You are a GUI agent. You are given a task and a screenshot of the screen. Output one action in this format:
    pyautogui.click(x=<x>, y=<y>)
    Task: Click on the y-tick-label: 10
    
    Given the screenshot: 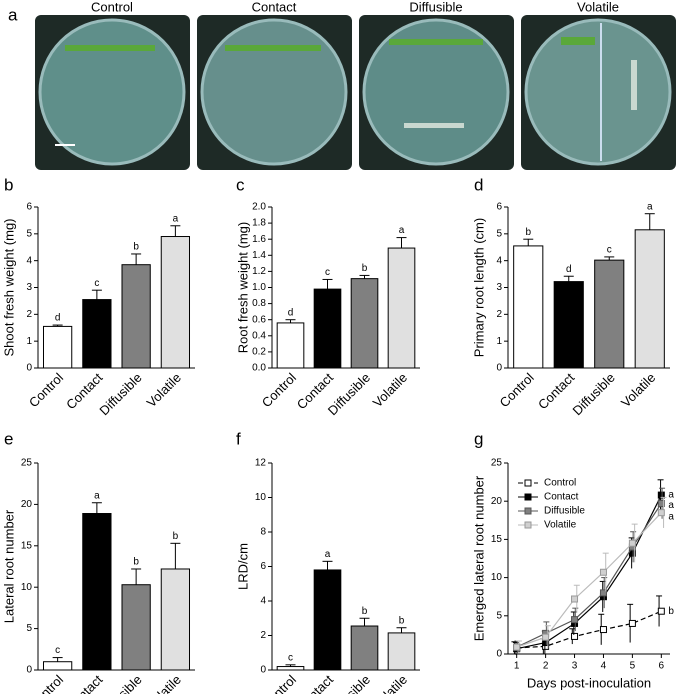 What is the action you would take?
    pyautogui.click(x=497, y=577)
    